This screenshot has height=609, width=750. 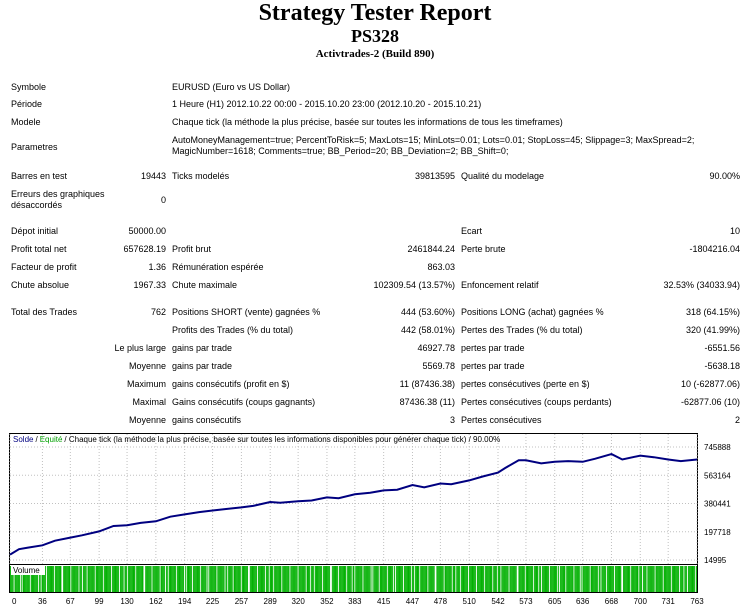 I want to click on x-tick-label: 352, so click(x=327, y=601).